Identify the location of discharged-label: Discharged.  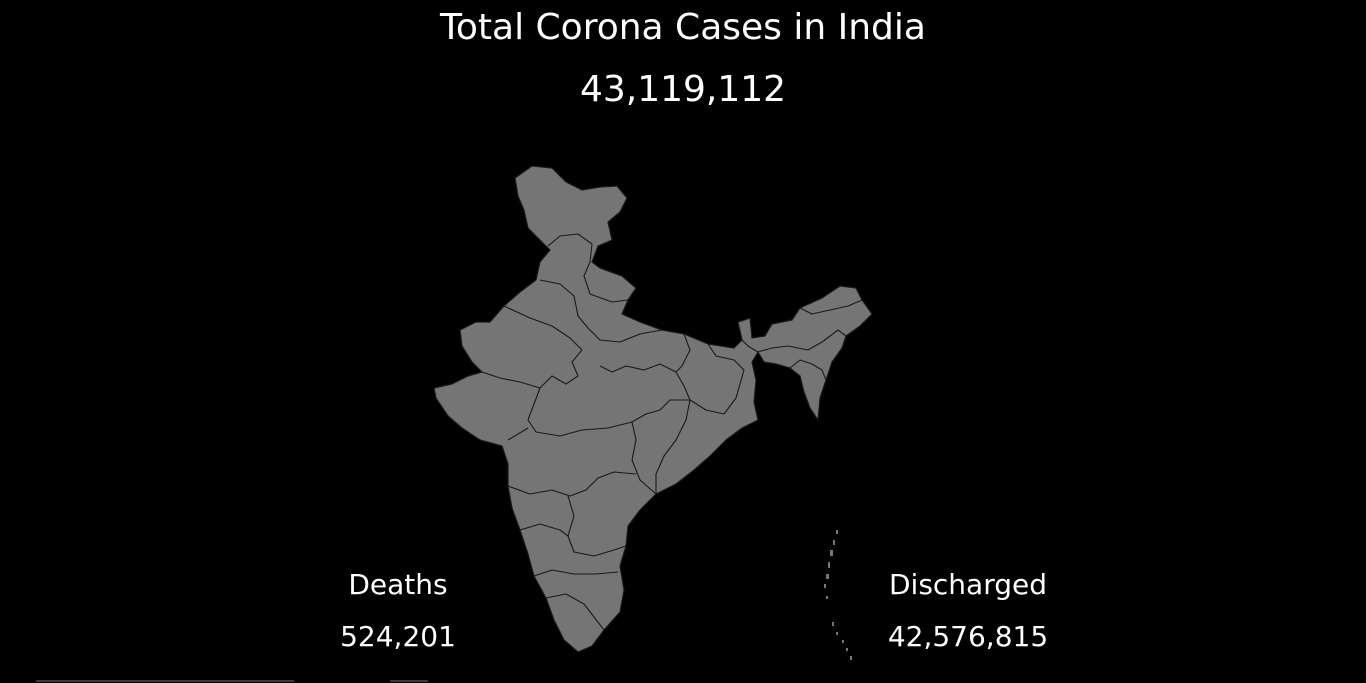
(968, 584).